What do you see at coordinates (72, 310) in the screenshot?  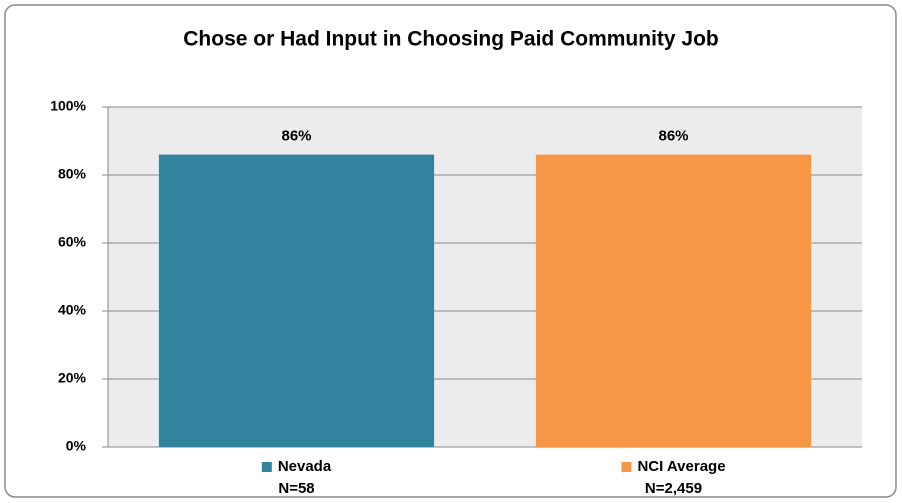 I see `y-tick-label: 40%` at bounding box center [72, 310].